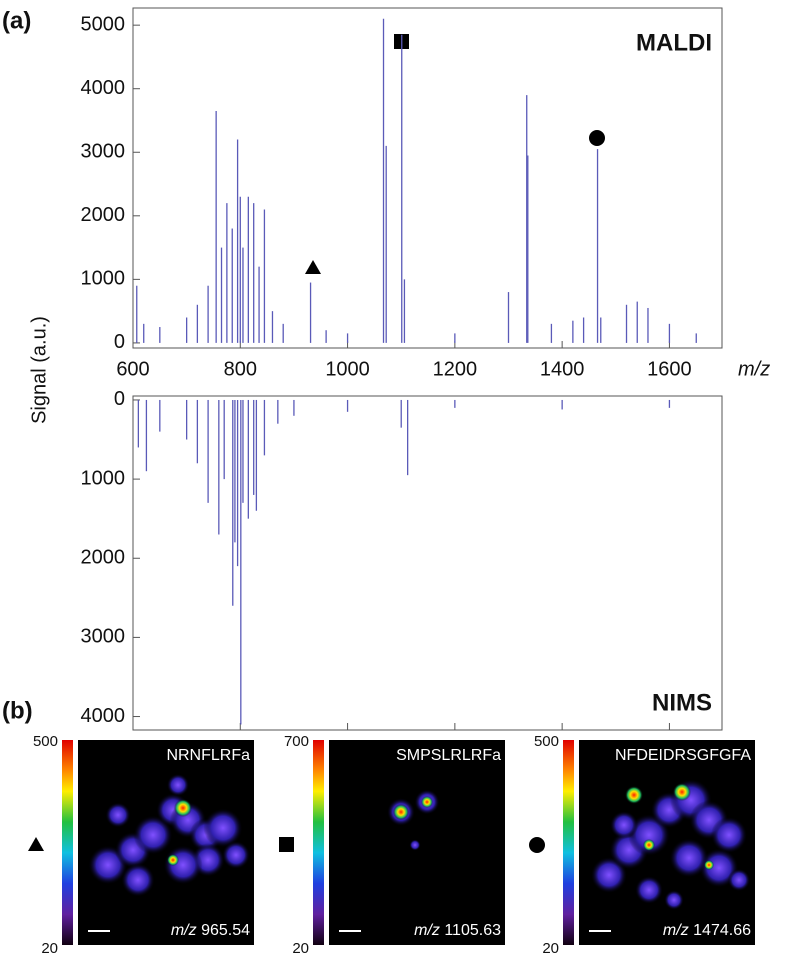  What do you see at coordinates (682, 702) in the screenshot?
I see `spectrum-title: NIMS` at bounding box center [682, 702].